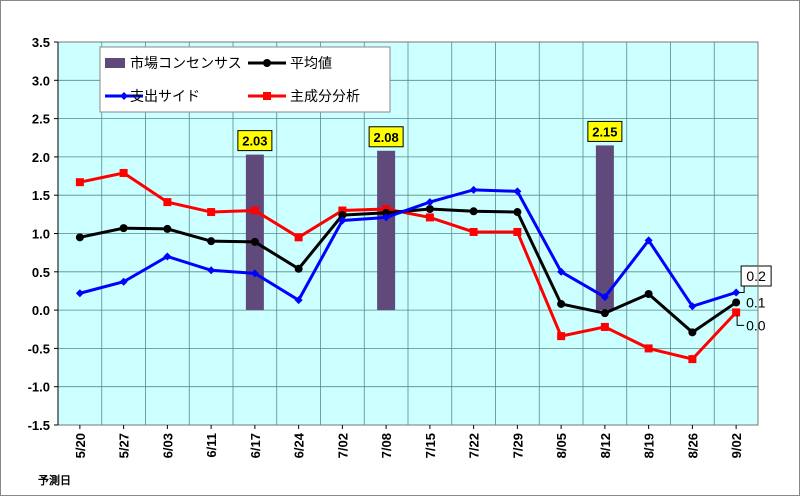 Image resolution: width=800 pixels, height=496 pixels. I want to click on x-tick-label: 7/29, so click(517, 445).